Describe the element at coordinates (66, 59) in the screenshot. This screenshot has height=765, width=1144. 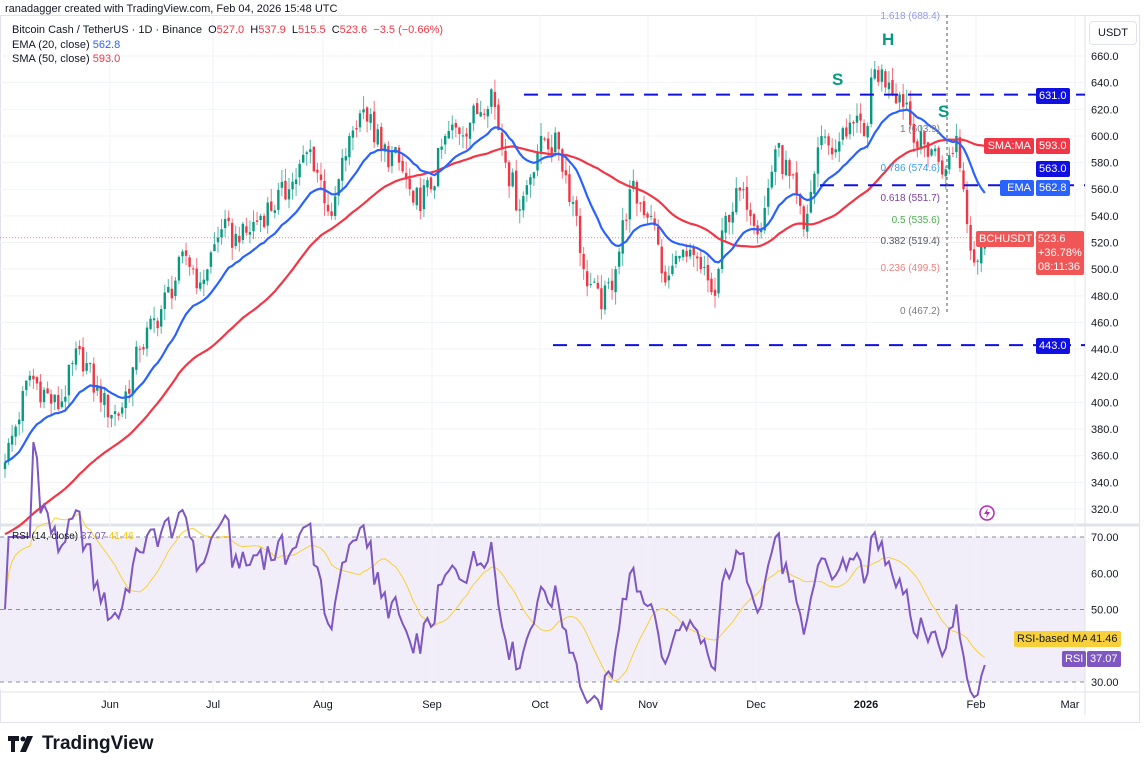
I see `sma-legend: SMA (50, close) 593.0` at that location.